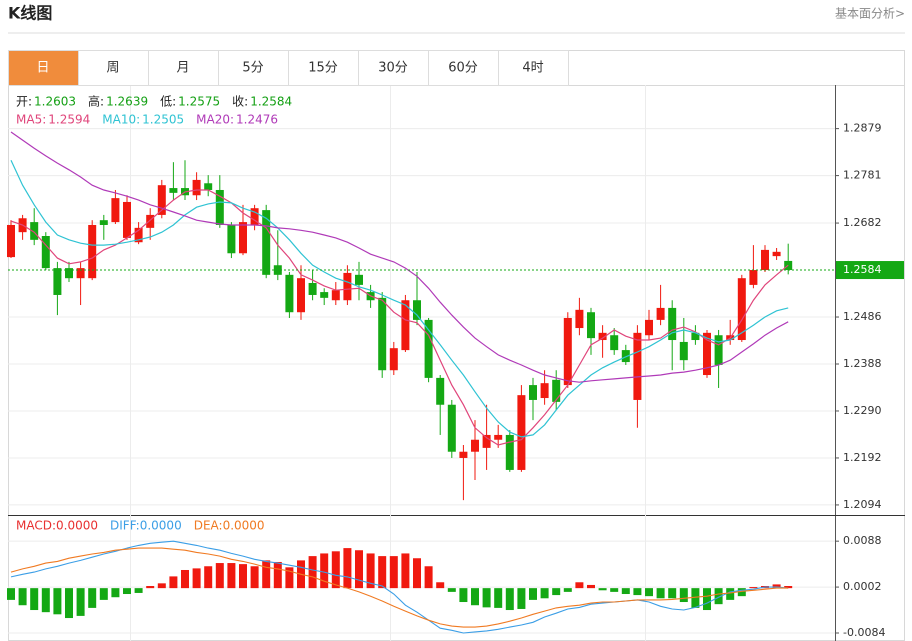 This screenshot has height=641, width=912. Describe the element at coordinates (96, 101) in the screenshot. I see `info-label: 高:` at that location.